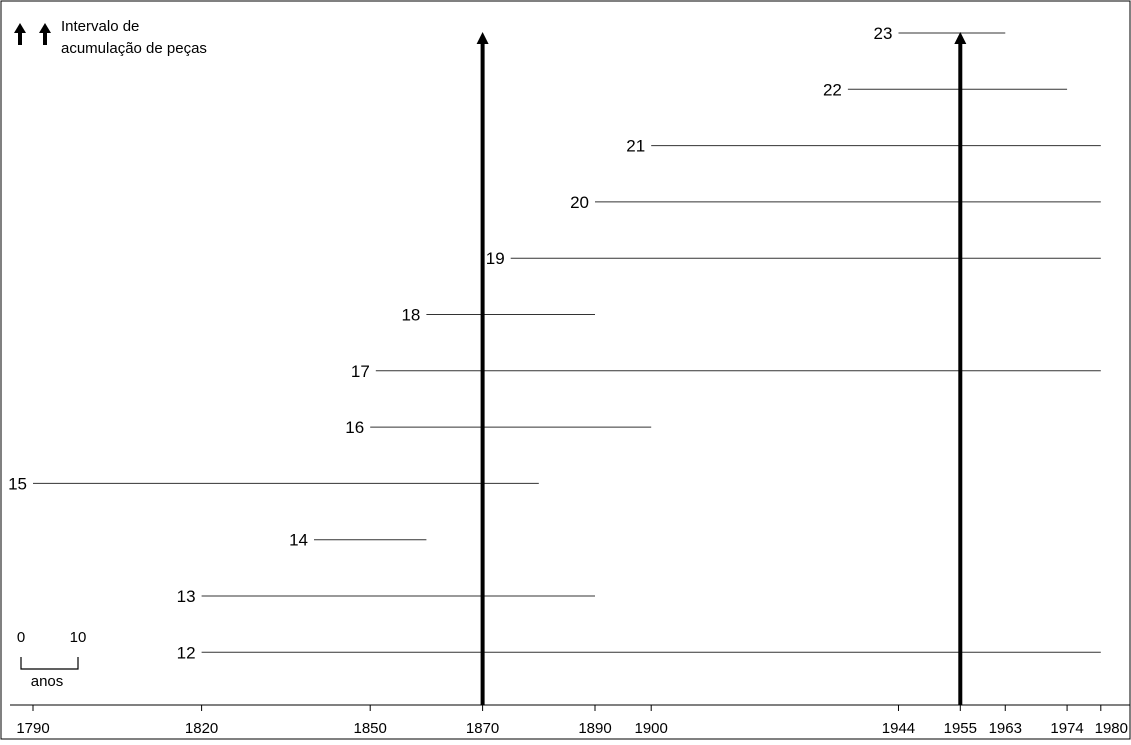 The width and height of the screenshot is (1131, 745). What do you see at coordinates (579, 202) in the screenshot?
I see `interval-label-20: 20` at bounding box center [579, 202].